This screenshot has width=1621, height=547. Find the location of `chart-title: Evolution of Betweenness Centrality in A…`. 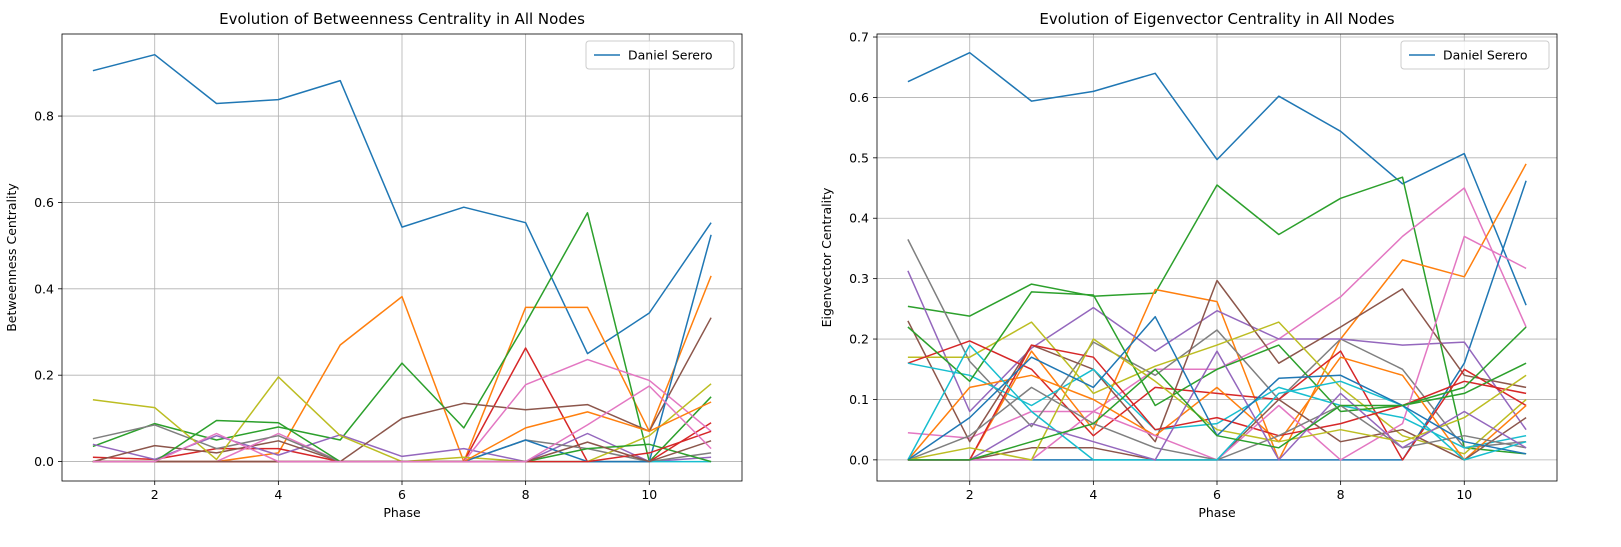

chart-title: Evolution of Betweenness Centrality in A… is located at coordinates (402, 19).